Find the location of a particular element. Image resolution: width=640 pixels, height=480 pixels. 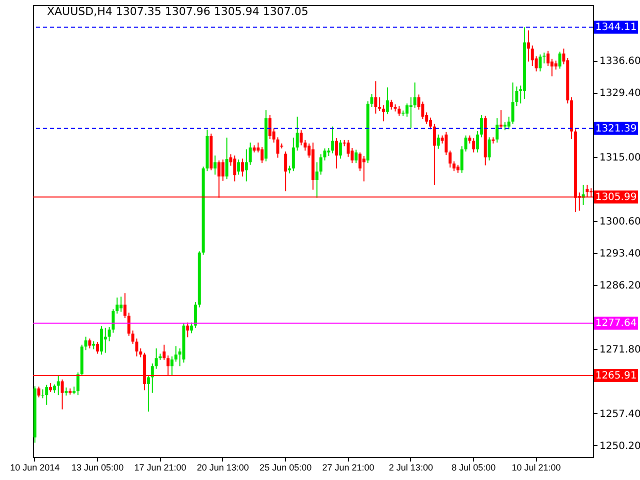

x-tick-label: 13 Jun 05:00 is located at coordinates (98, 467).